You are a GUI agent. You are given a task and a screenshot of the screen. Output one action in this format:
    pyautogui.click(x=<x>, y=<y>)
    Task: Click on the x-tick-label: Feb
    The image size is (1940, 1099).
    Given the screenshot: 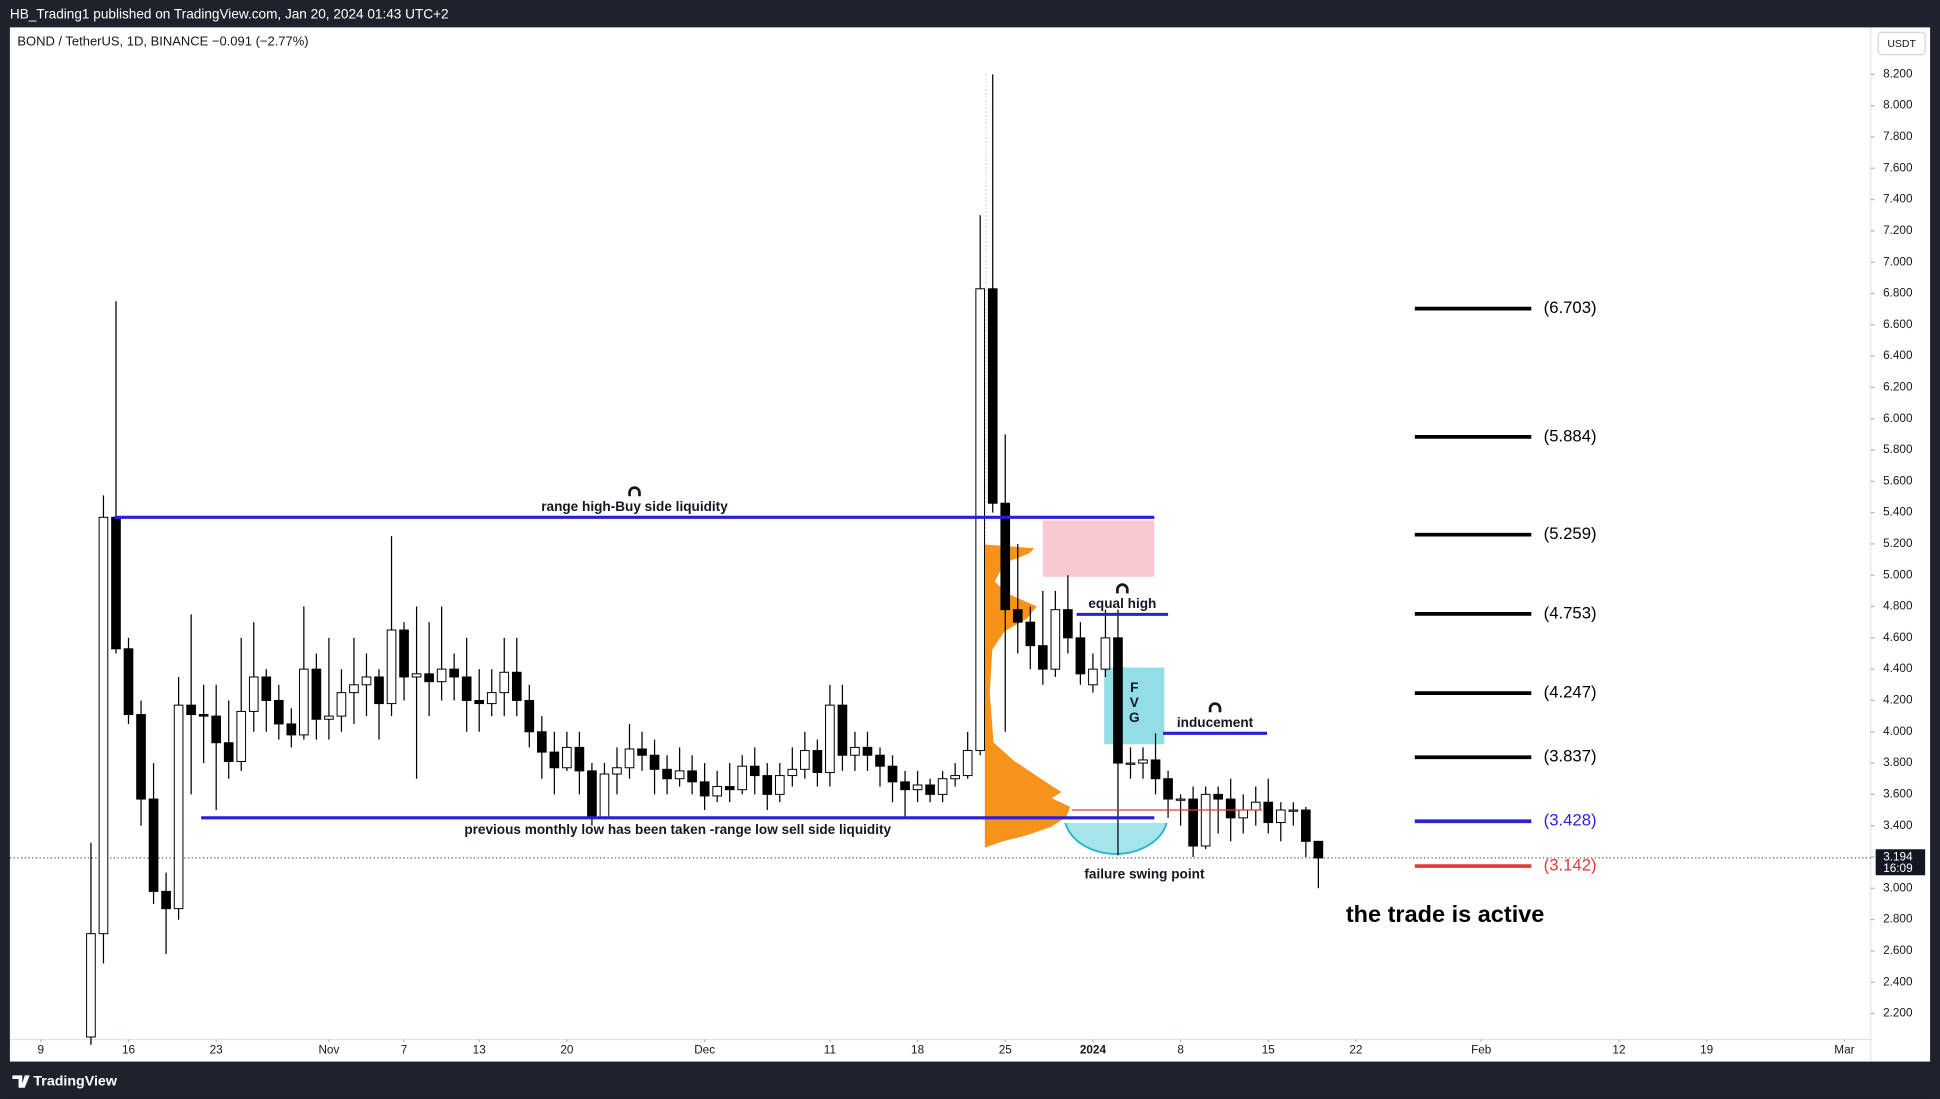 What is the action you would take?
    pyautogui.click(x=1481, y=1050)
    